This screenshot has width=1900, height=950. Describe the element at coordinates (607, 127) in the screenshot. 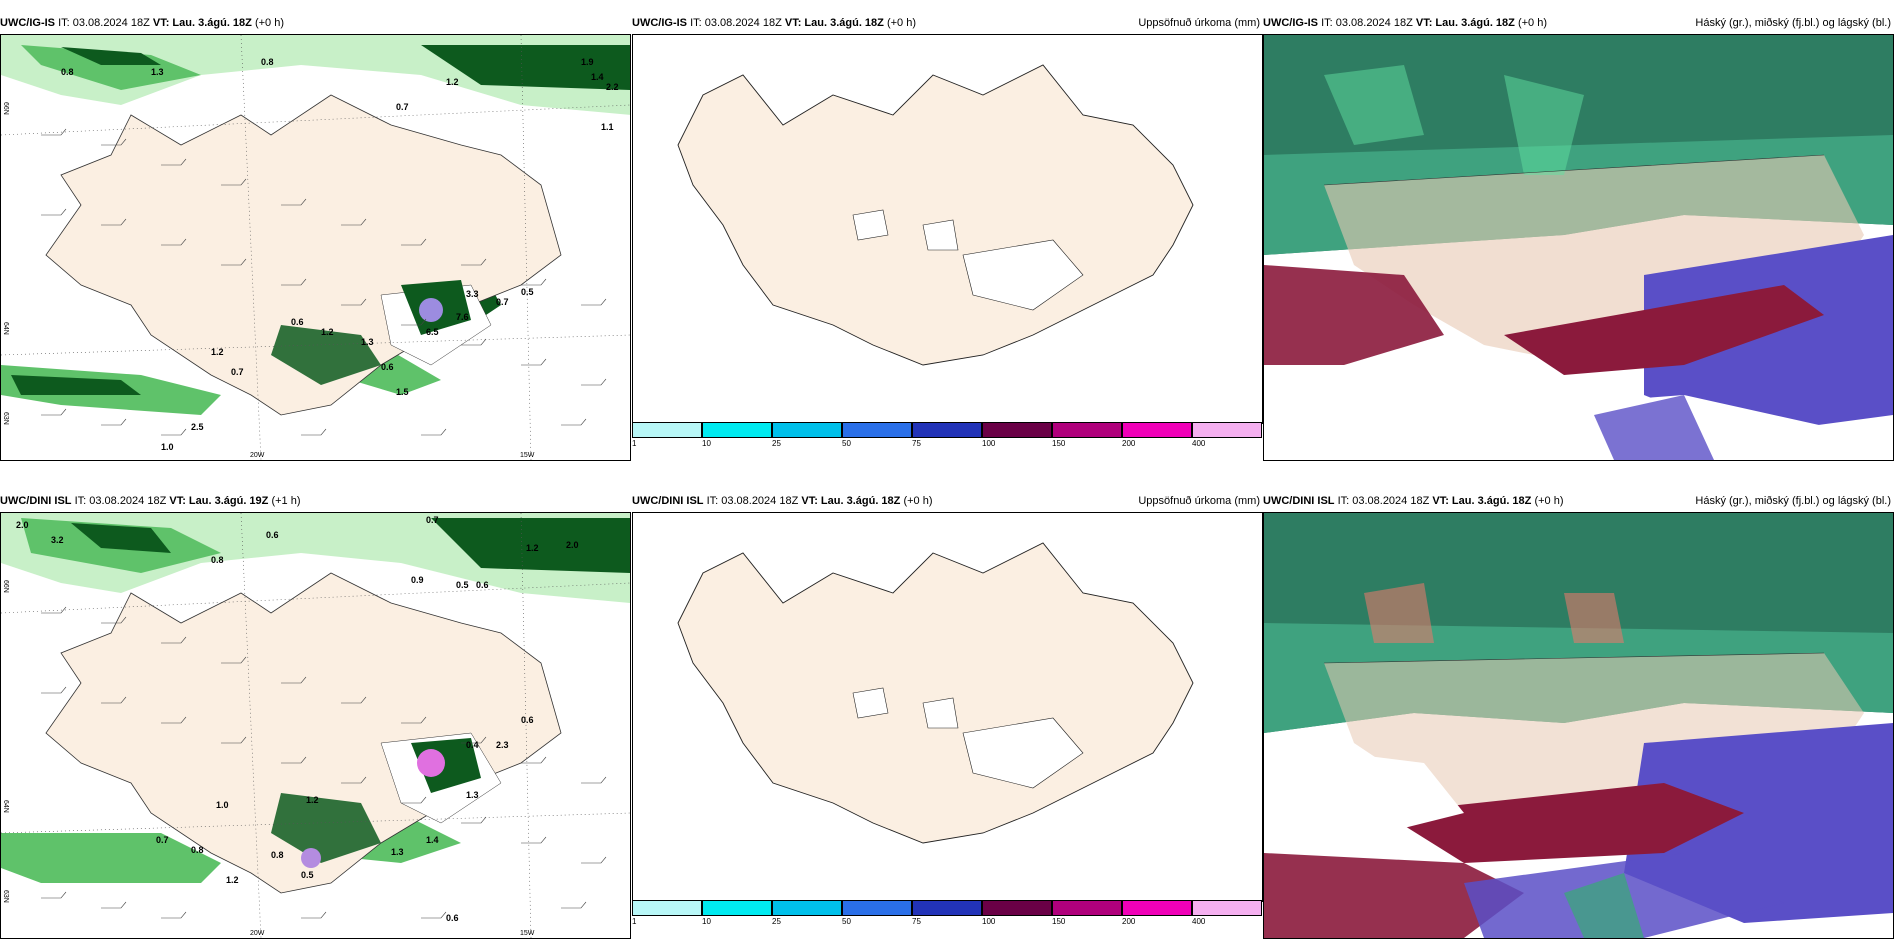

I see `precip-value: 1.1` at that location.